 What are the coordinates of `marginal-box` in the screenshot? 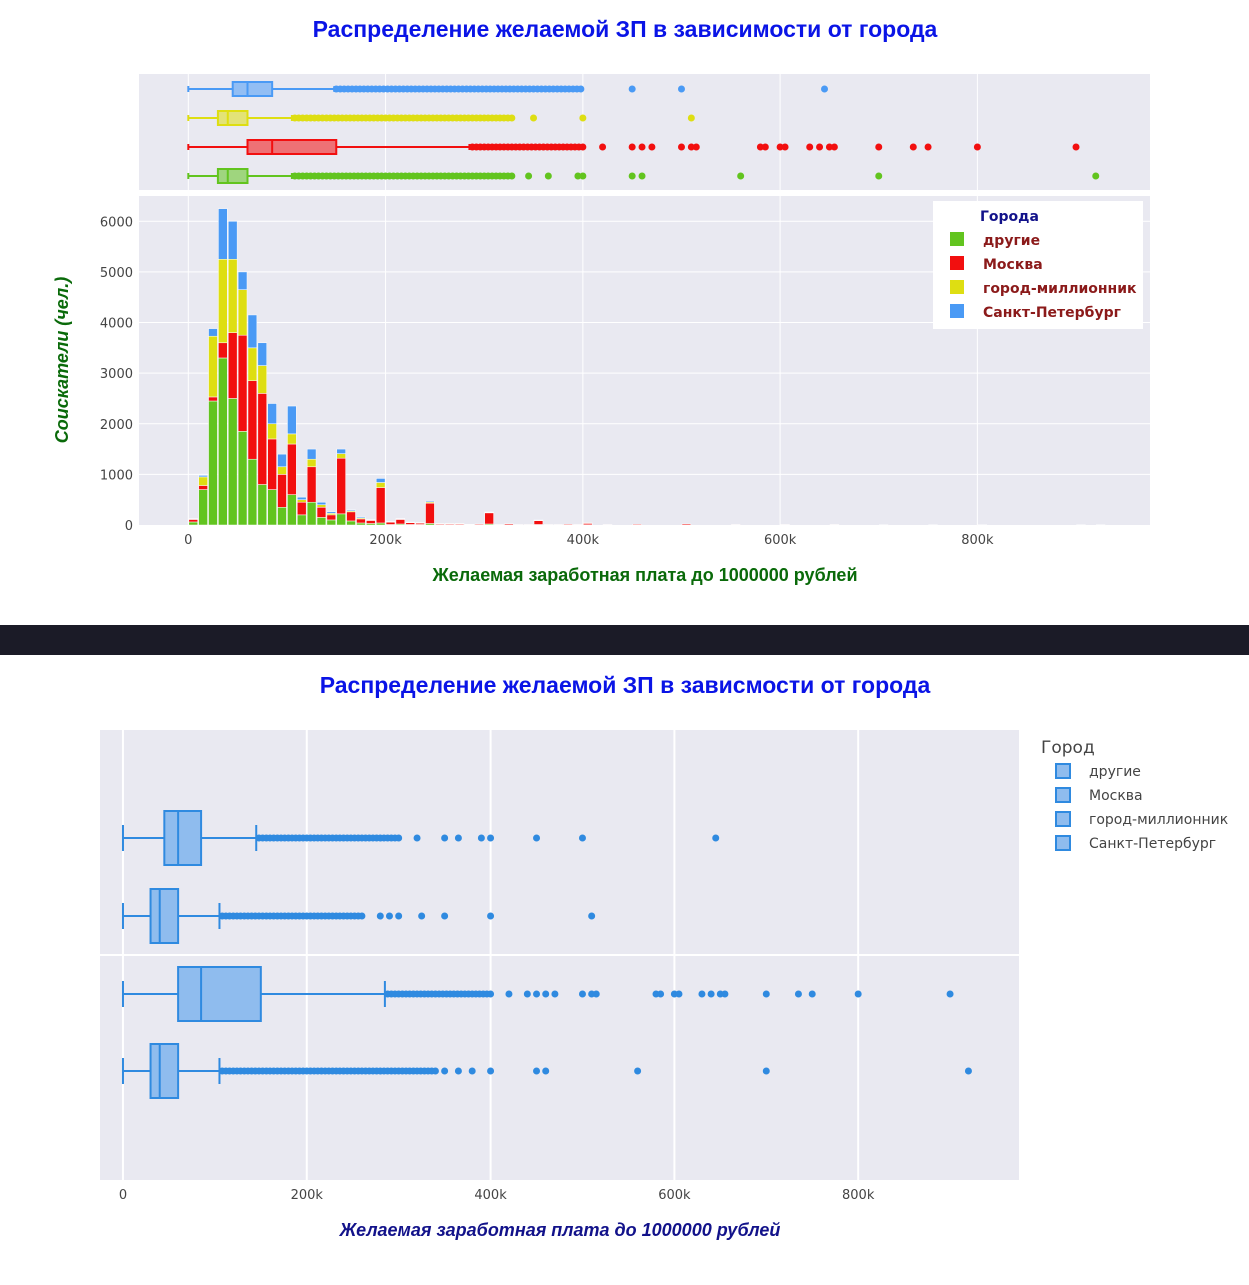 It's located at (633, 147).